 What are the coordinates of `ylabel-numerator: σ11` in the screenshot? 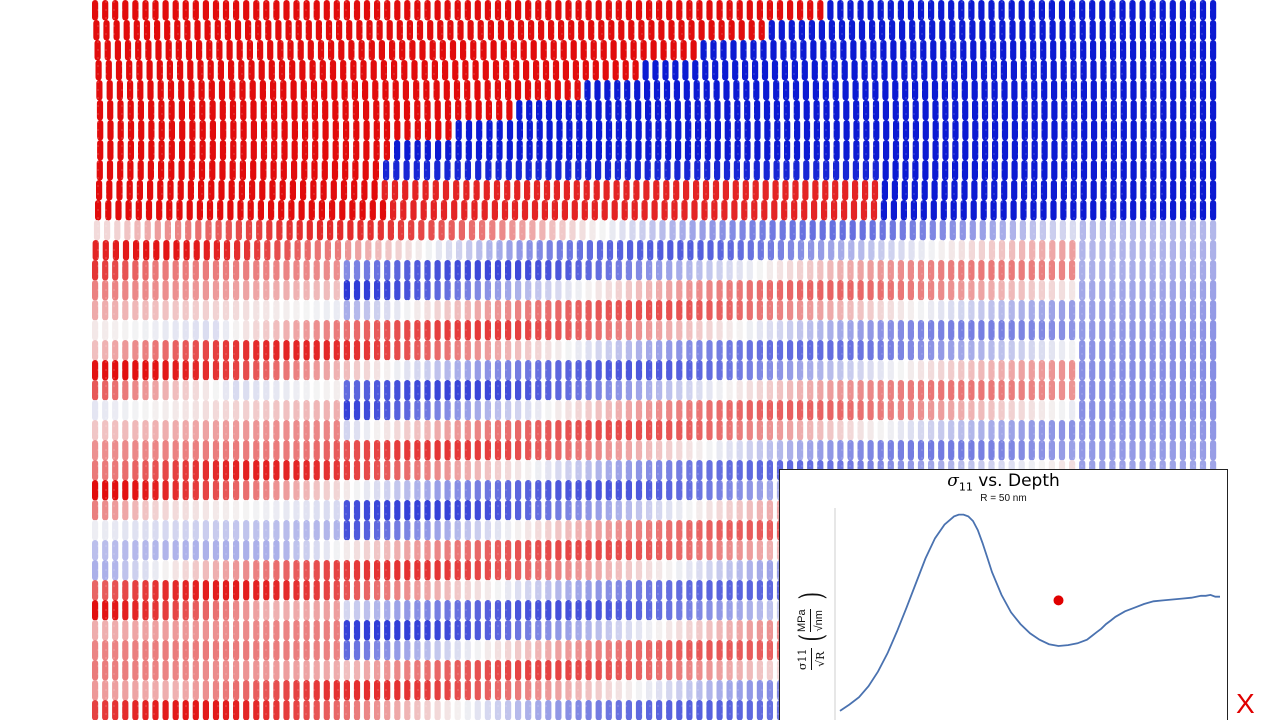 It's located at (802, 659).